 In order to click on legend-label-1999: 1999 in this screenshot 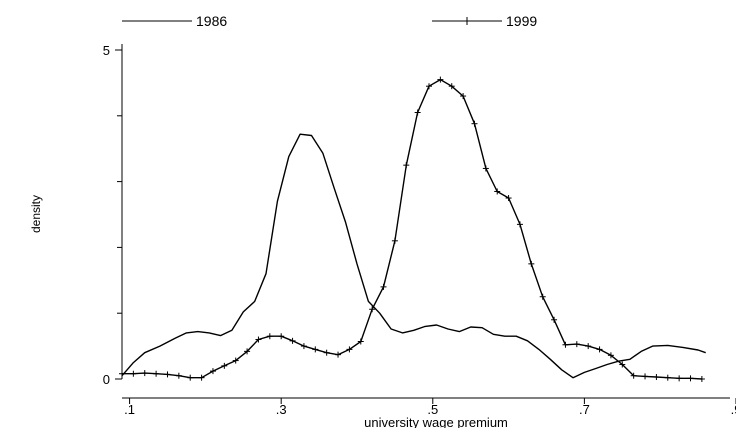, I will do `click(521, 21)`.